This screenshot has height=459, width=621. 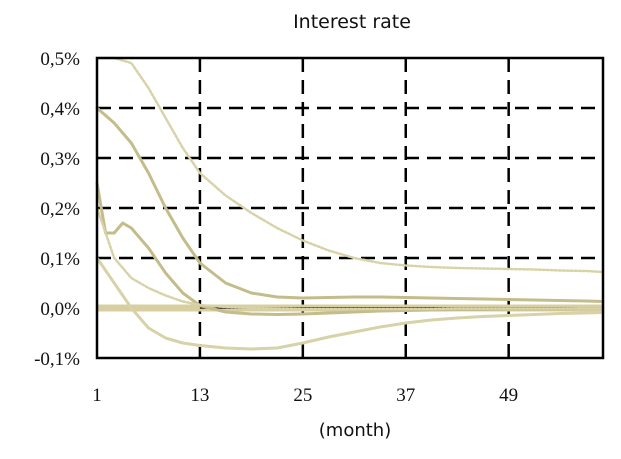 I want to click on y-tick-label: 0,3%, so click(x=60, y=159).